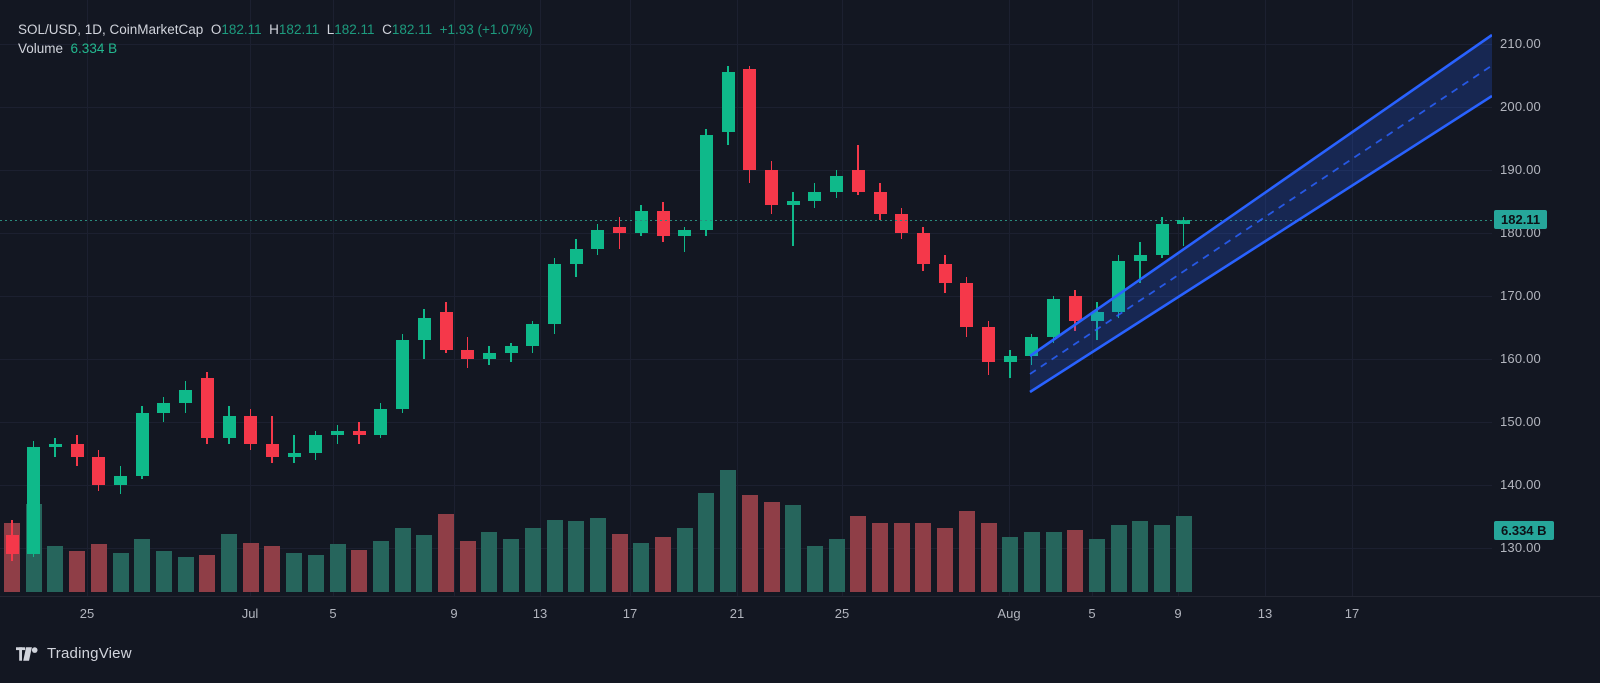  Describe the element at coordinates (800, 657) in the screenshot. I see `bottom-bar` at that location.